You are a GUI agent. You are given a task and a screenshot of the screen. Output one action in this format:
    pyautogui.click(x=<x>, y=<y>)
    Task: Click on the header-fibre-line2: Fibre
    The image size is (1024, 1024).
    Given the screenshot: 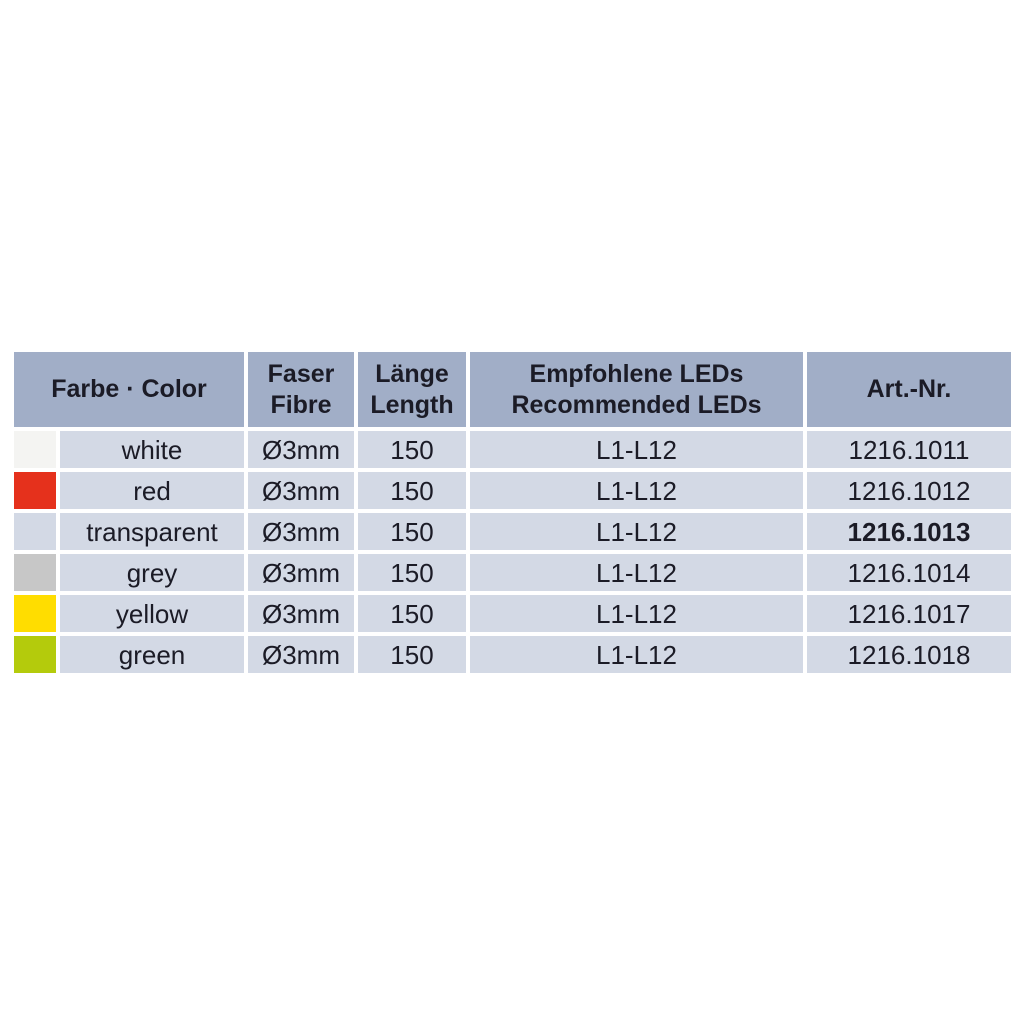 What is the action you would take?
    pyautogui.click(x=301, y=404)
    